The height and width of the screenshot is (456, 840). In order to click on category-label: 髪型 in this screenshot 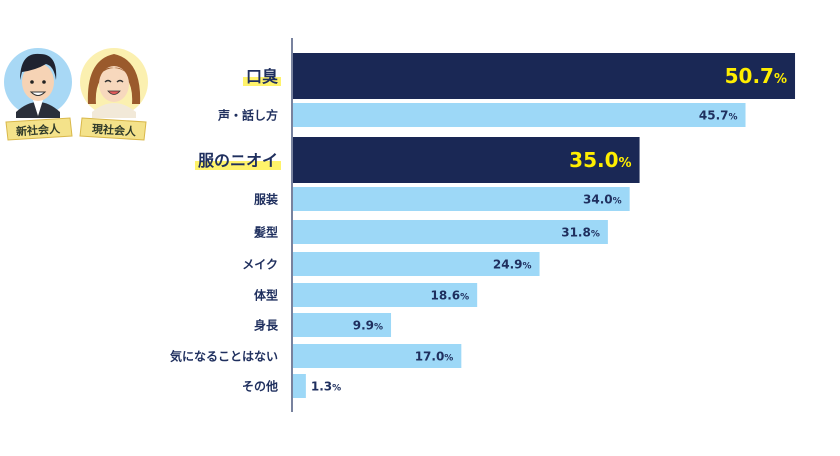, I will do `click(265, 231)`.